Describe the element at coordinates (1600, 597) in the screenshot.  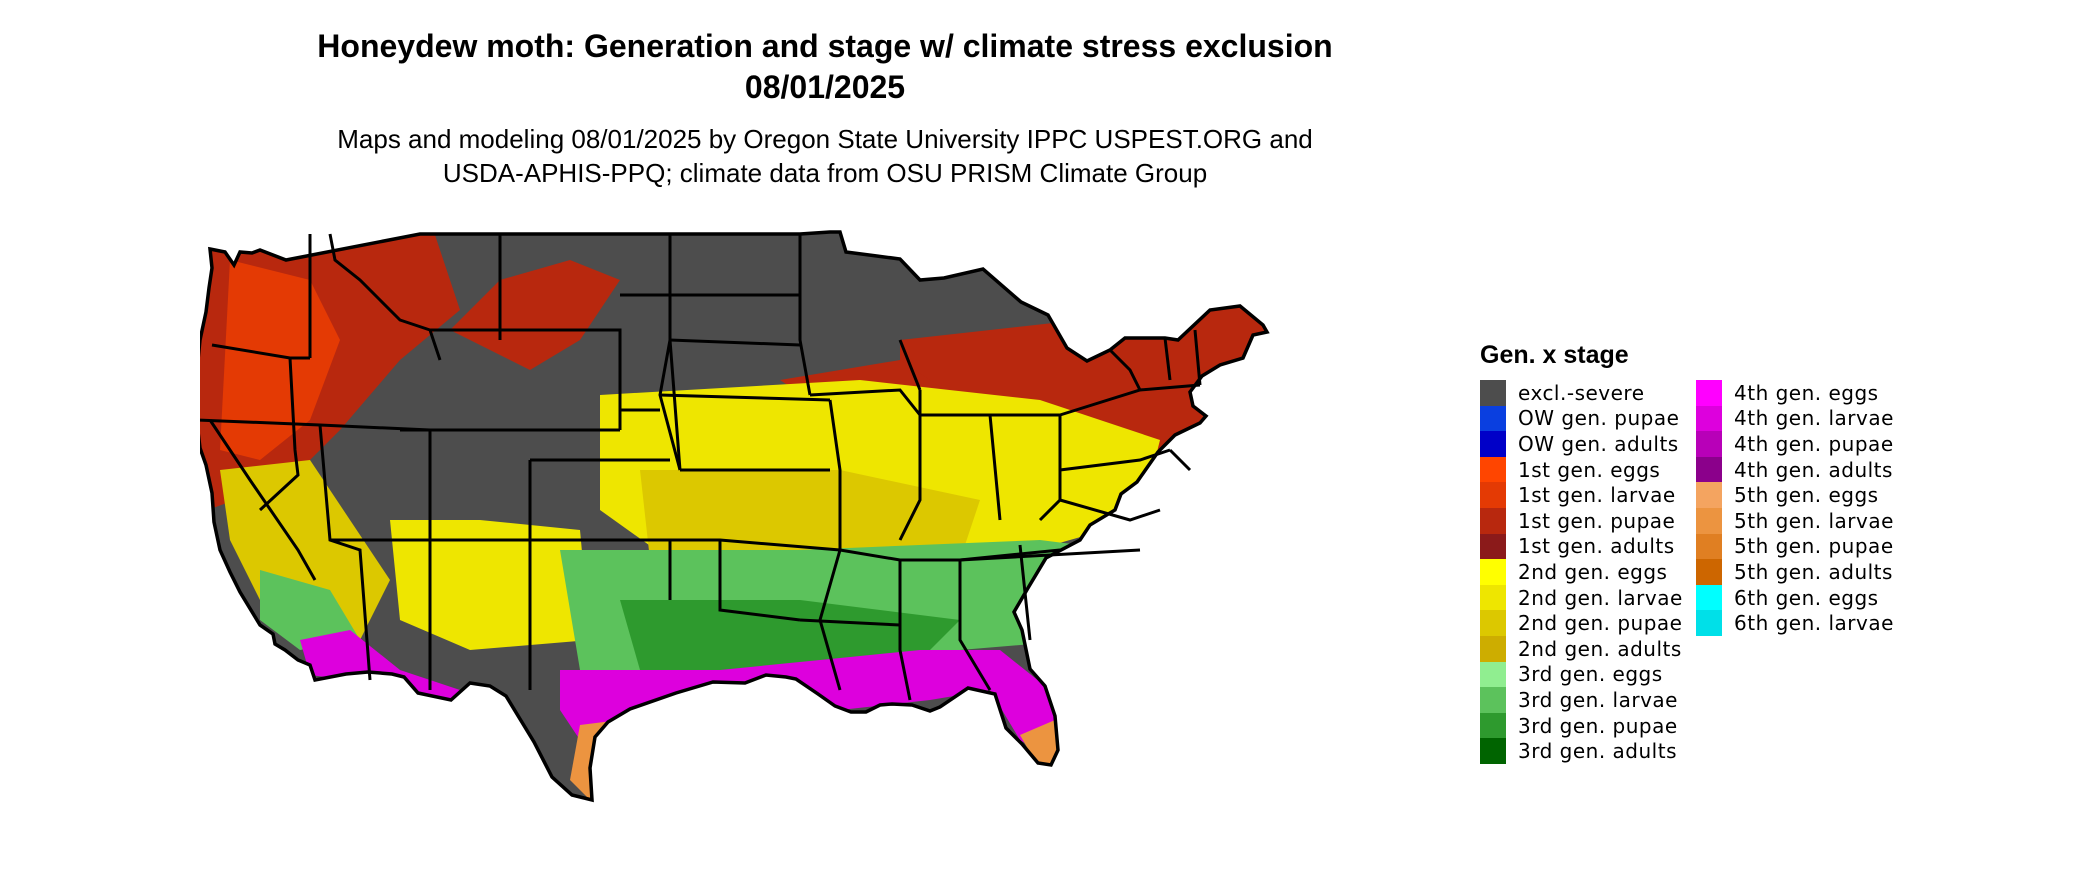
I see `legend-label: 2nd gen. larvae` at that location.